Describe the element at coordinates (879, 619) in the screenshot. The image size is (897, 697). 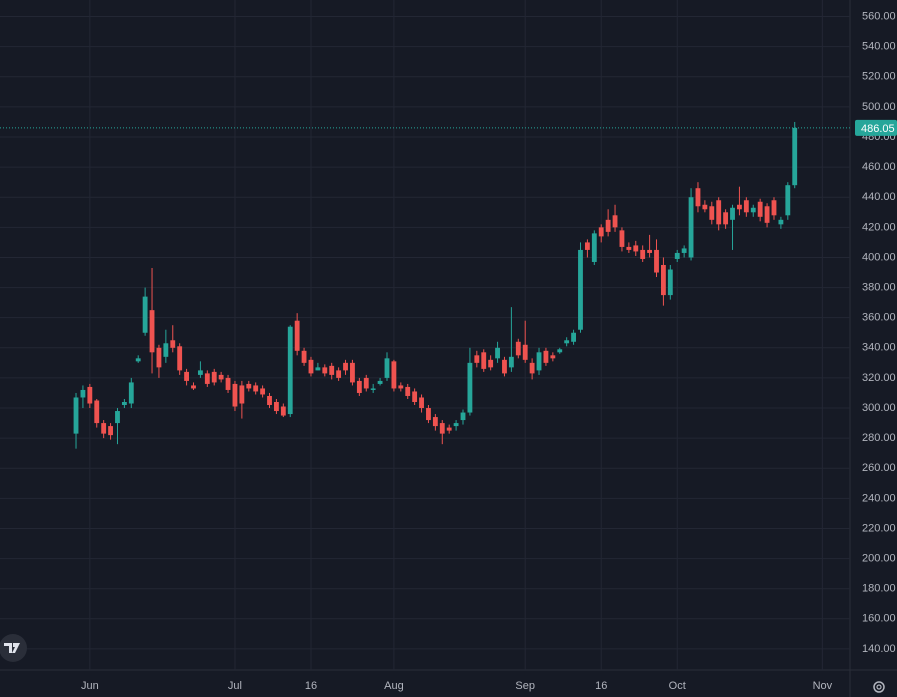
I see `y-tick-label: 160.00` at that location.